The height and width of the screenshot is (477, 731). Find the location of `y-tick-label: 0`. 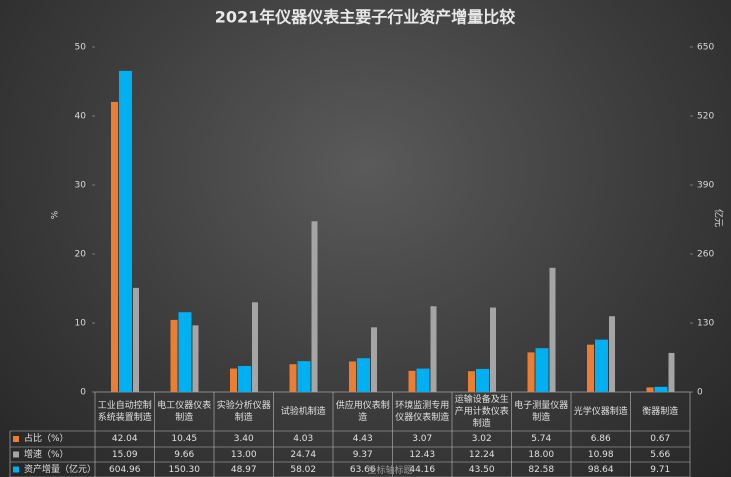

y-tick-label: 0 is located at coordinates (83, 393).